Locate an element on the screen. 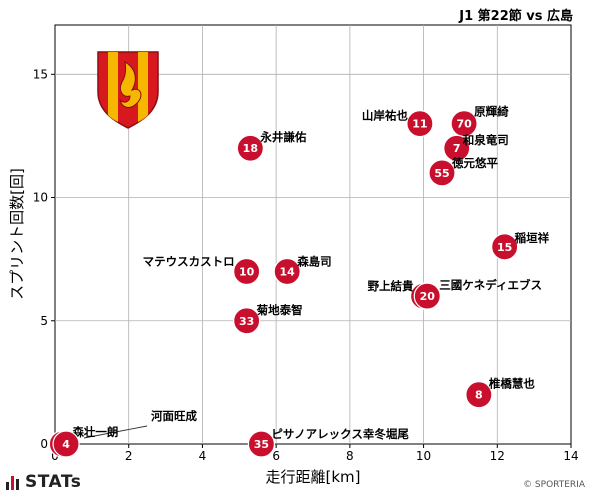 This screenshot has width=591, height=496. x-tick-label: 12 is located at coordinates (497, 456).